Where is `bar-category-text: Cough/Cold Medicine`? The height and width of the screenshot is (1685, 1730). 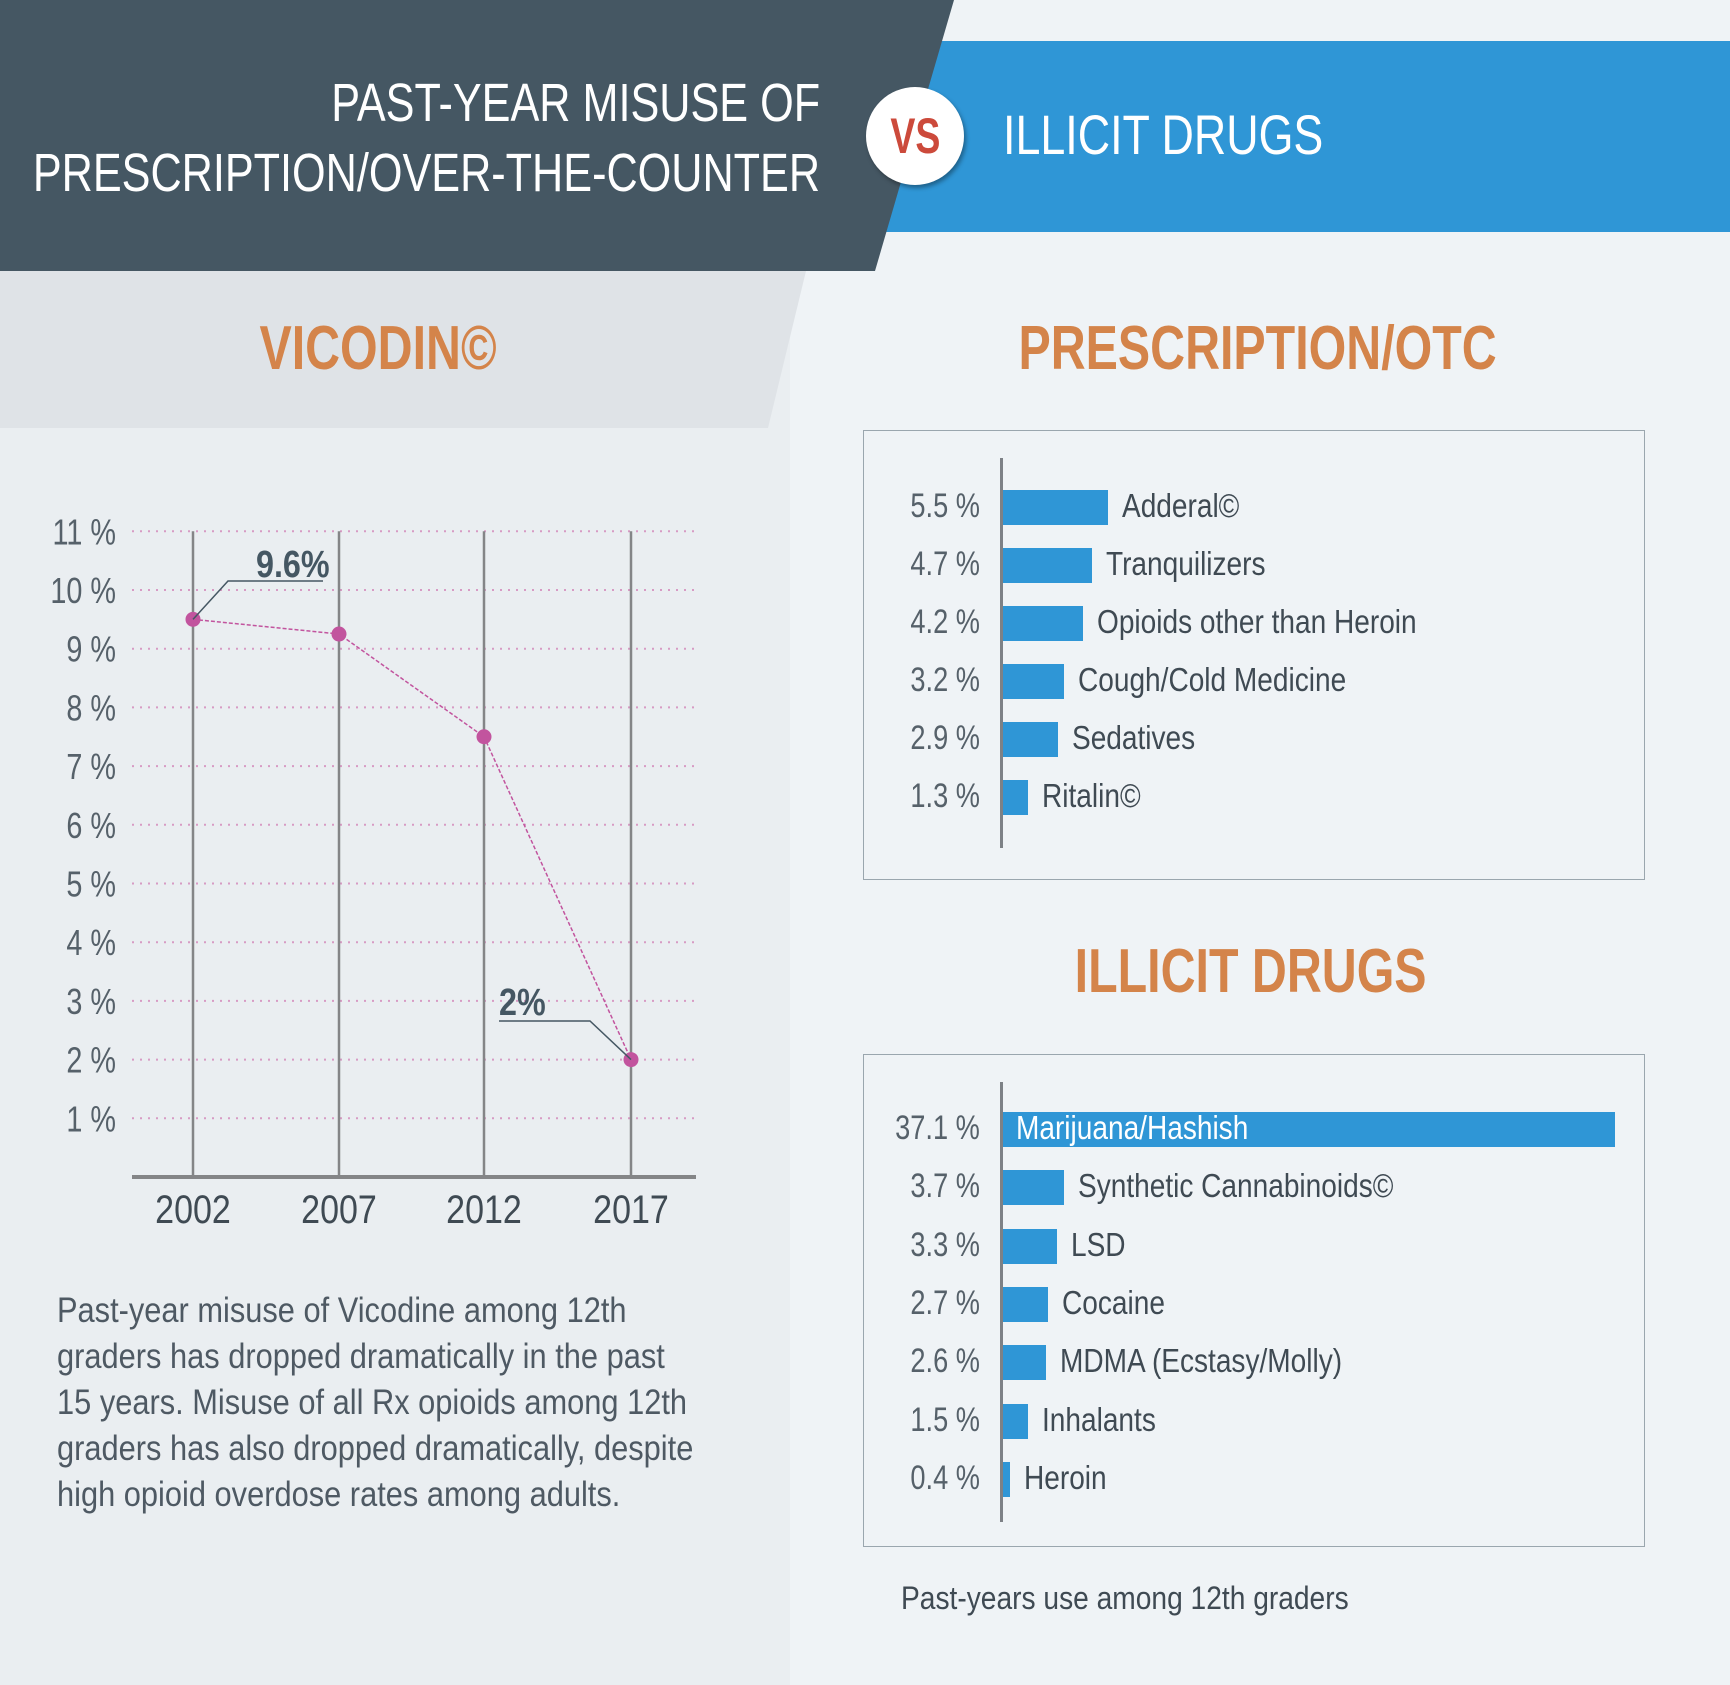
bar-category-text: Cough/Cold Medicine is located at coordinates (1211, 679).